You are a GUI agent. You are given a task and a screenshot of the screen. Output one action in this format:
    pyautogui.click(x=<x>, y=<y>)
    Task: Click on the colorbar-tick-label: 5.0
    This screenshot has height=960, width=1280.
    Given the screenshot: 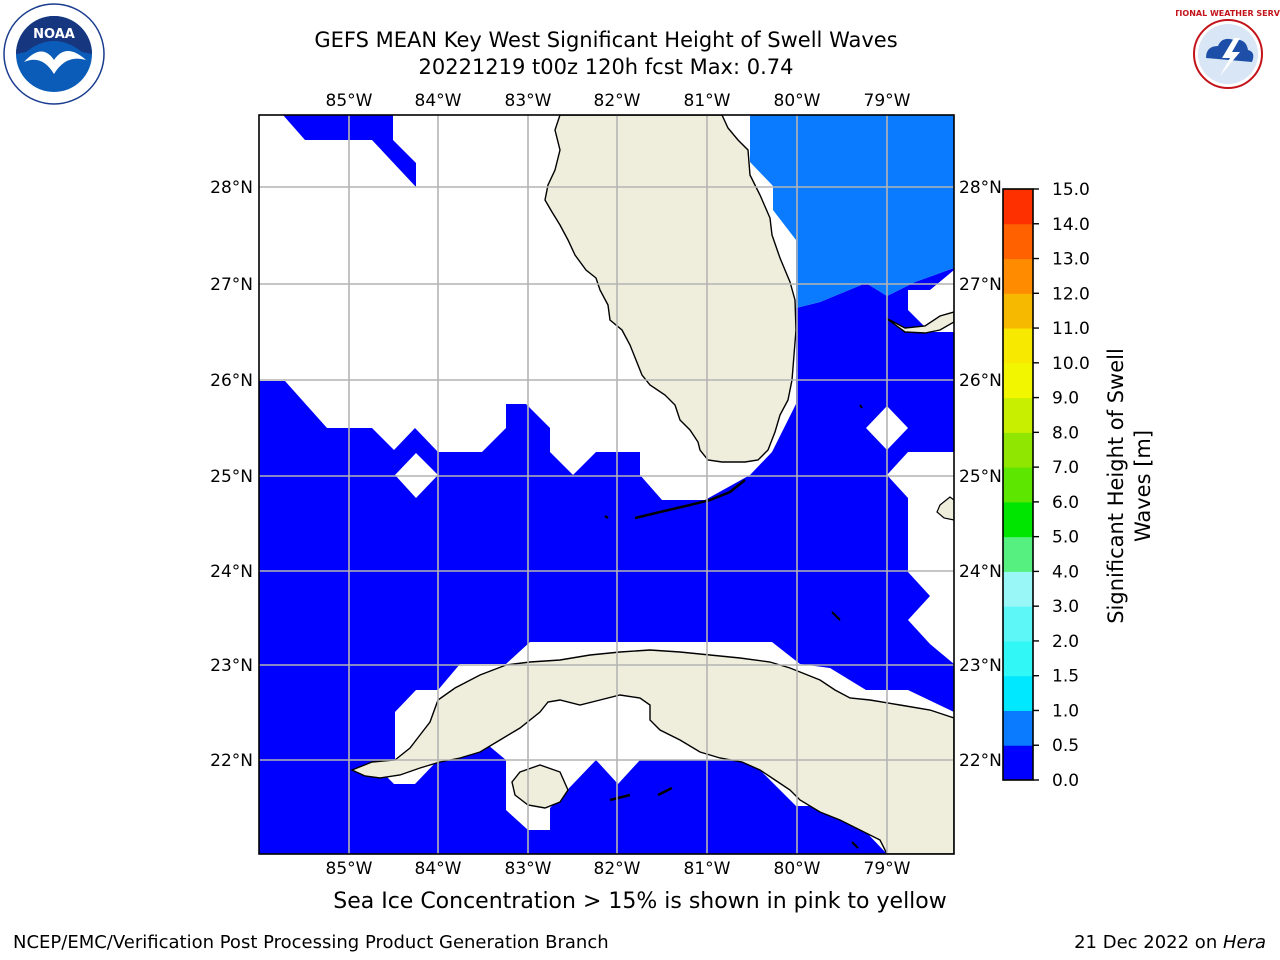 What is the action you would take?
    pyautogui.click(x=1065, y=538)
    